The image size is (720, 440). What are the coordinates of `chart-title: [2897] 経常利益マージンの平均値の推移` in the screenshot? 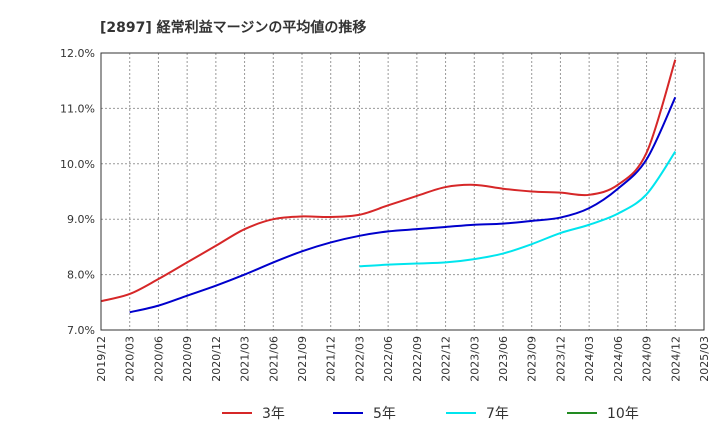 It's located at (233, 27).